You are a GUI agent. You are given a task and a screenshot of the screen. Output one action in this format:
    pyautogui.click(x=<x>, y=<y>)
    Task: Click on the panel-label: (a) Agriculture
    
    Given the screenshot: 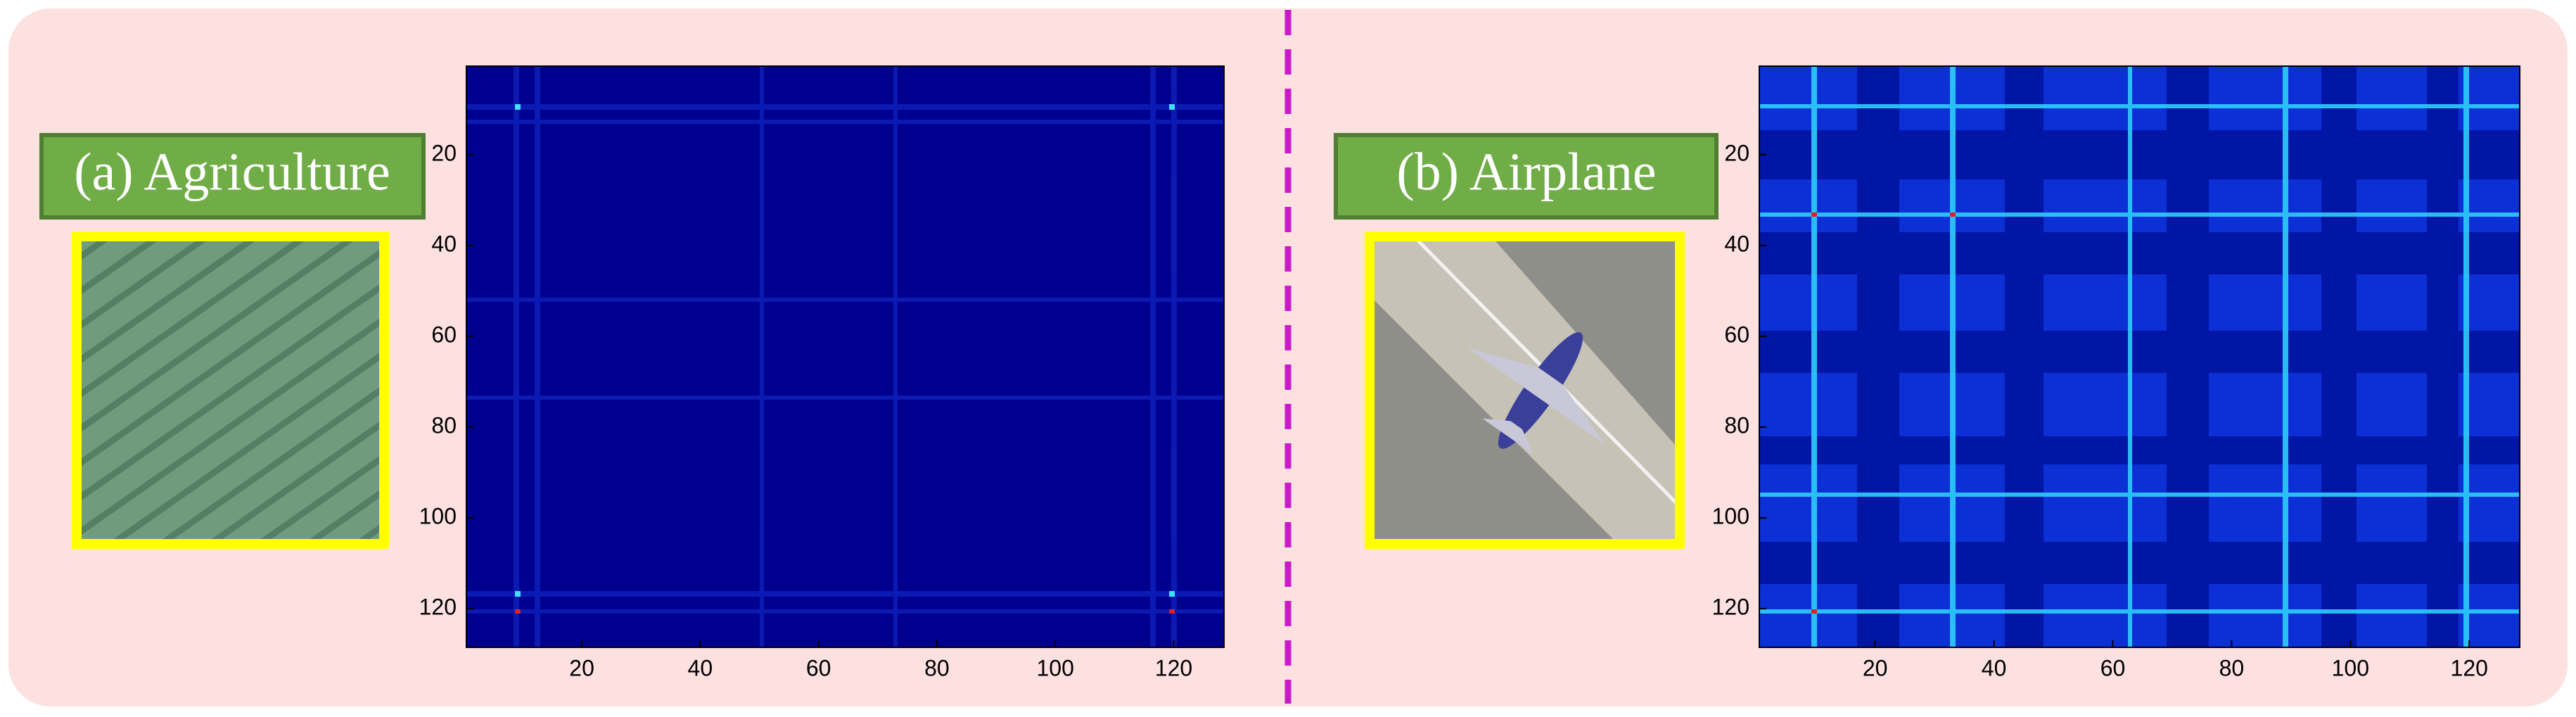 What is the action you would take?
    pyautogui.click(x=232, y=172)
    